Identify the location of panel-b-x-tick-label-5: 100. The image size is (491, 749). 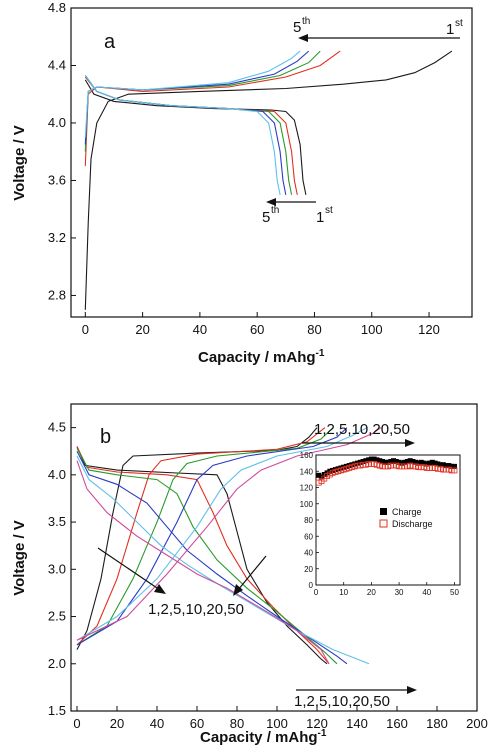
(277, 723).